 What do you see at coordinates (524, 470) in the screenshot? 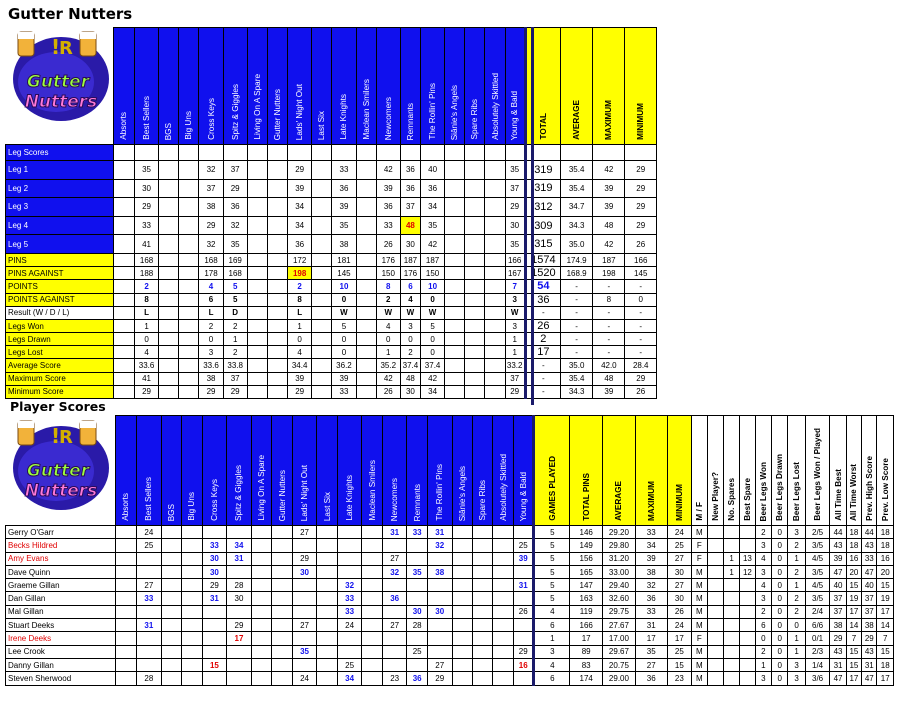
I see `team-header-young-bald: Young & Bald` at bounding box center [524, 470].